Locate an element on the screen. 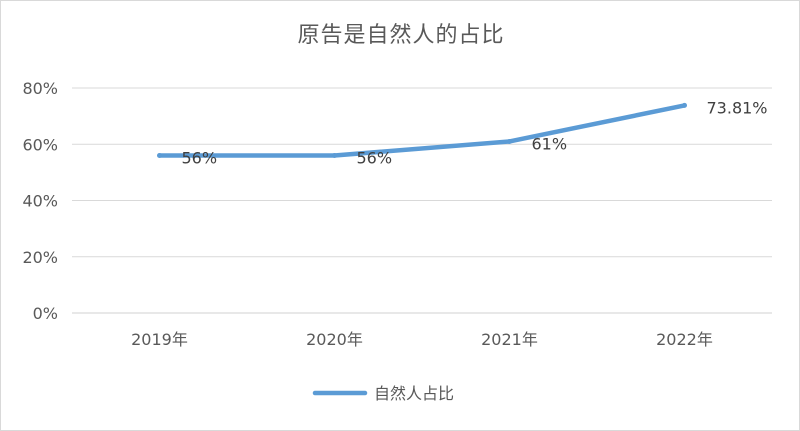 This screenshot has width=800, height=431. y-tick-label: 80% is located at coordinates (40, 88).